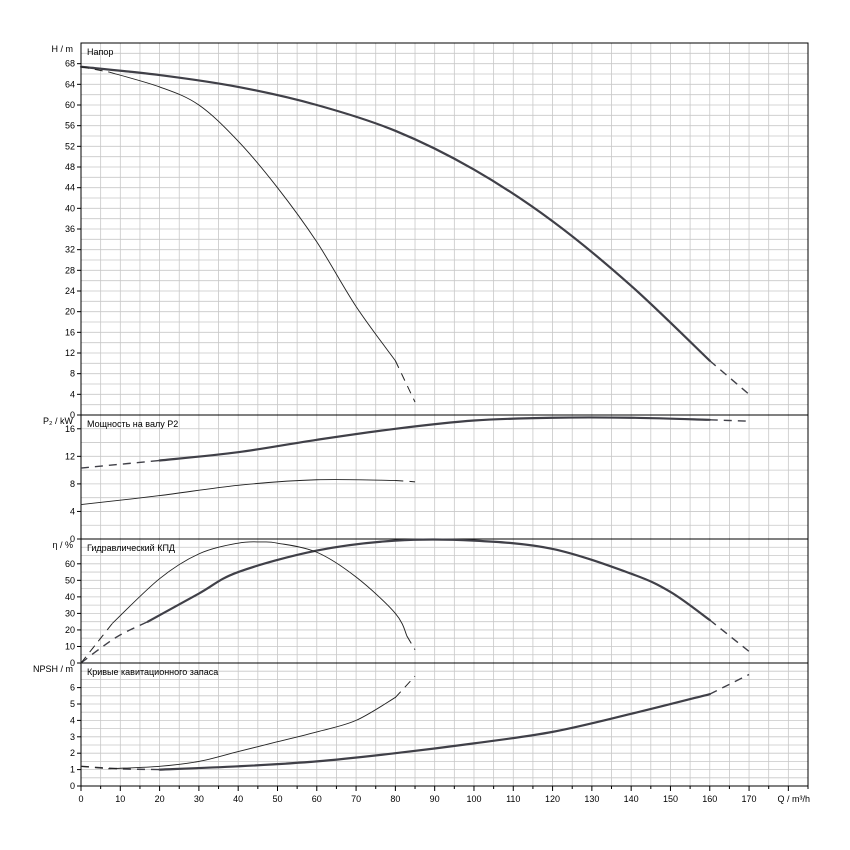 The image size is (850, 850). What do you see at coordinates (435, 799) in the screenshot?
I see `x-tick-label: 90` at bounding box center [435, 799].